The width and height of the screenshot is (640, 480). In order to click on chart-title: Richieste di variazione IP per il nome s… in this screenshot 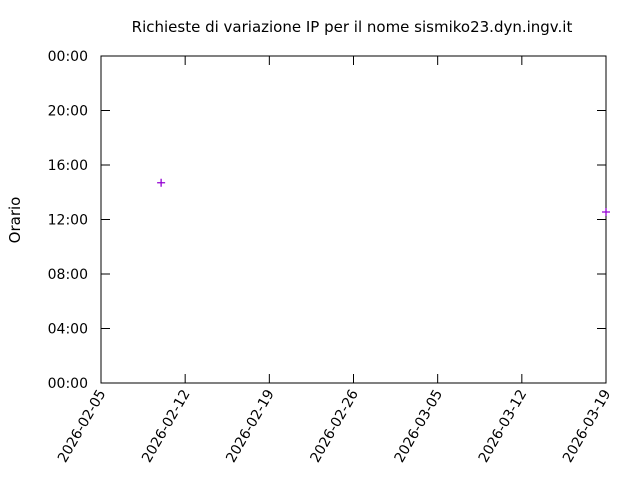, I will do `click(352, 27)`.